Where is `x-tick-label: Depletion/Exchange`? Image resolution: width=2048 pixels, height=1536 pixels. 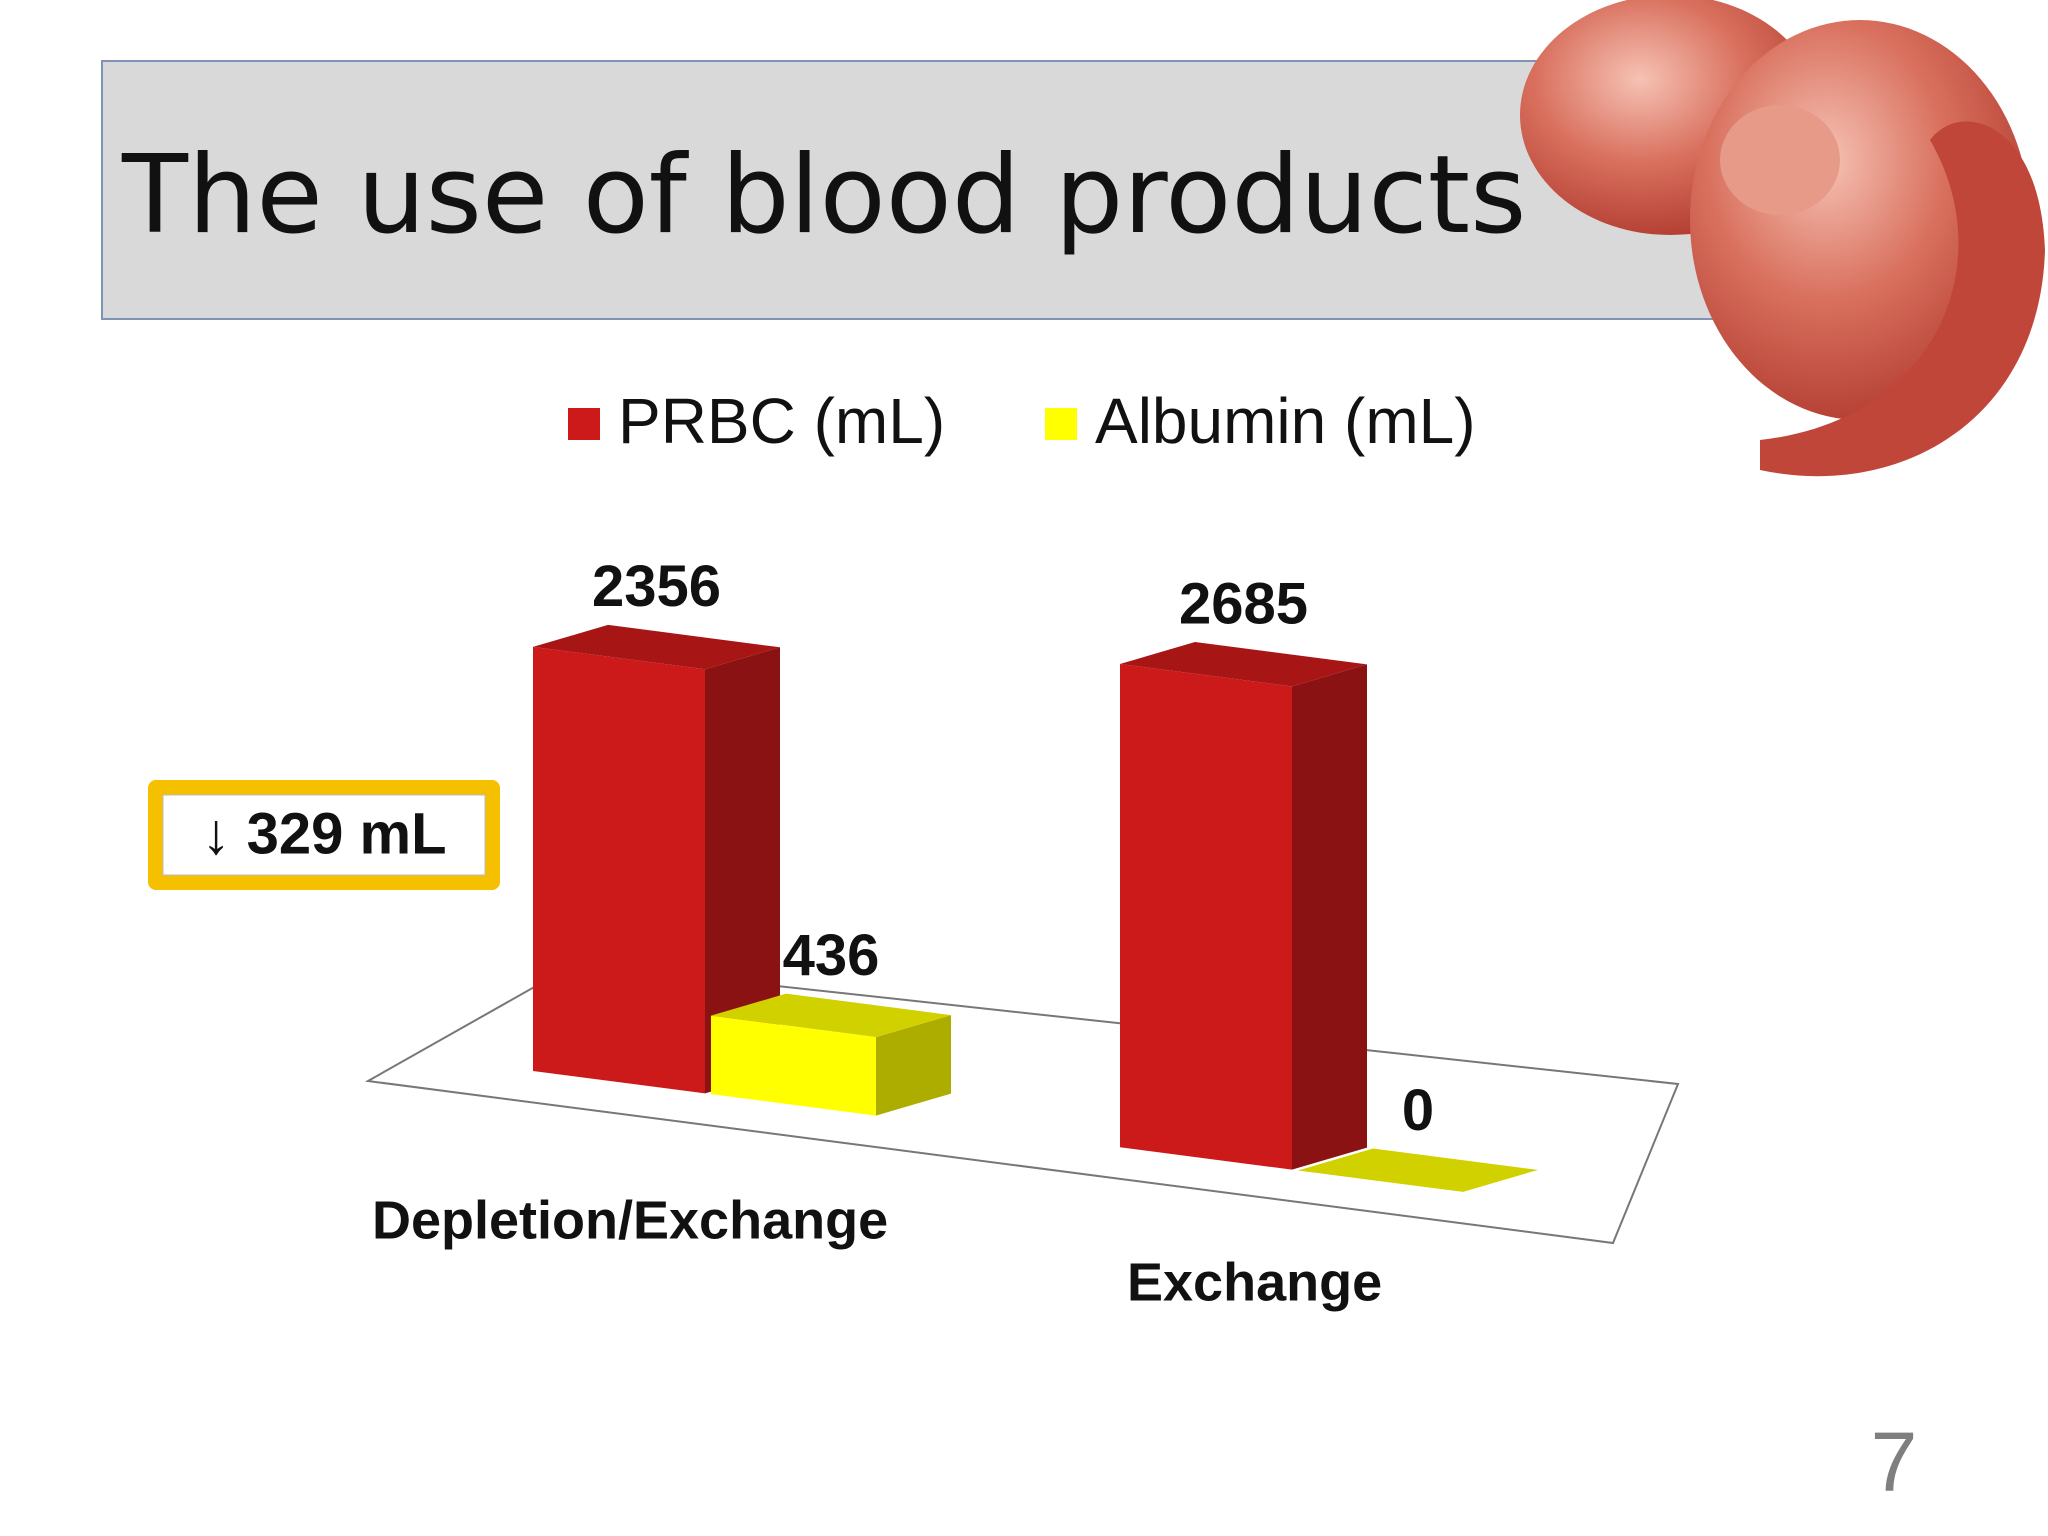
x-tick-label: Depletion/Exchange is located at coordinates (630, 1220).